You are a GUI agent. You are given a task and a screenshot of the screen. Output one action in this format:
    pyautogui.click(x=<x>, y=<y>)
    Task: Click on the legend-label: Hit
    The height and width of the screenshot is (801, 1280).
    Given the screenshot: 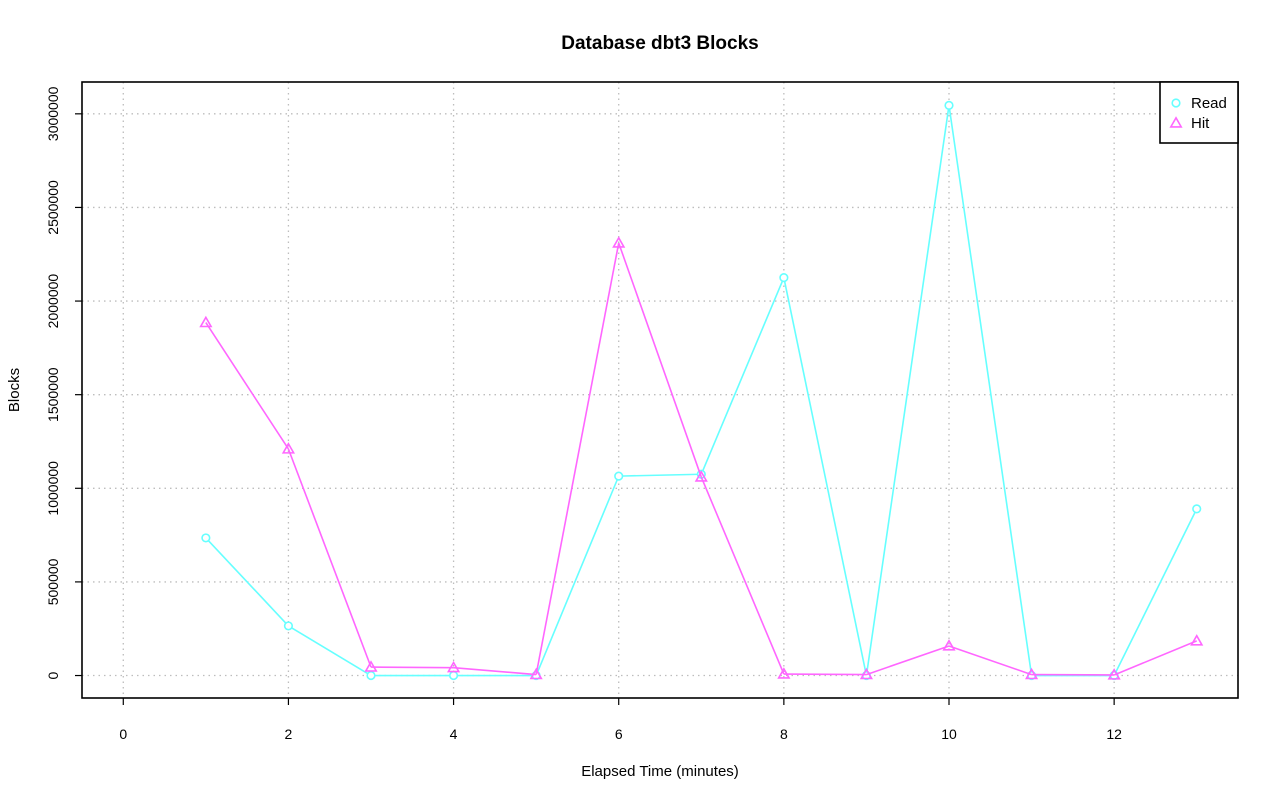 What is the action you would take?
    pyautogui.click(x=1200, y=123)
    